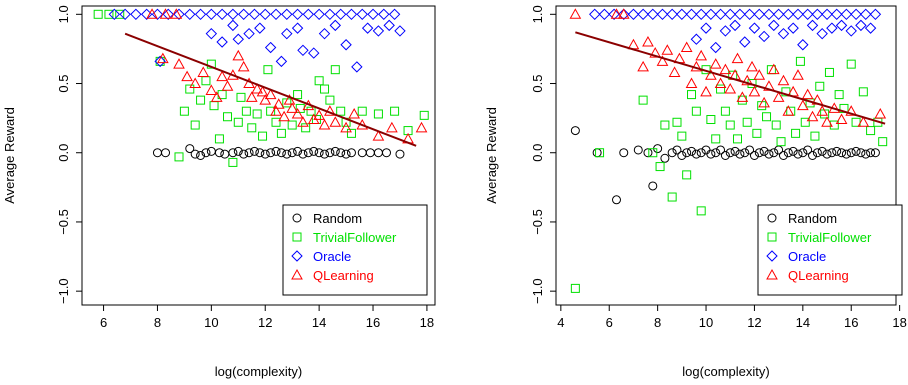 The height and width of the screenshot is (385, 908). What do you see at coordinates (560, 322) in the screenshot?
I see `x-tick-label: 4` at bounding box center [560, 322].